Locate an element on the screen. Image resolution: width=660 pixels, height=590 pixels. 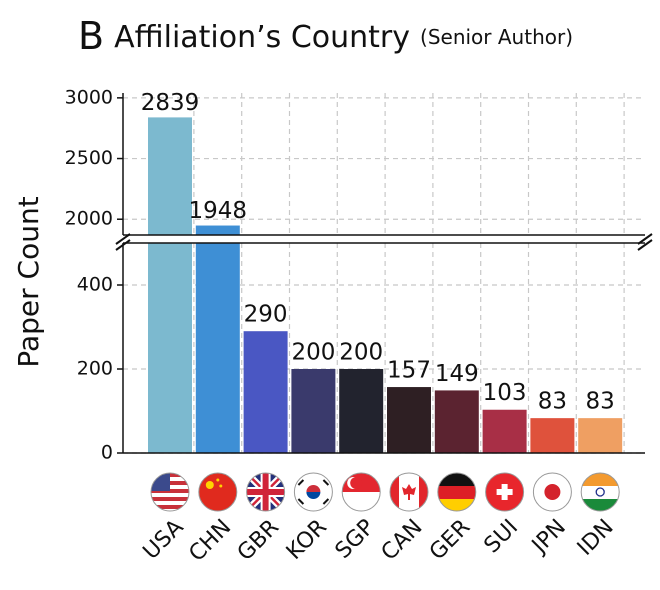
y-tick-label: 400 is located at coordinates (95, 285).